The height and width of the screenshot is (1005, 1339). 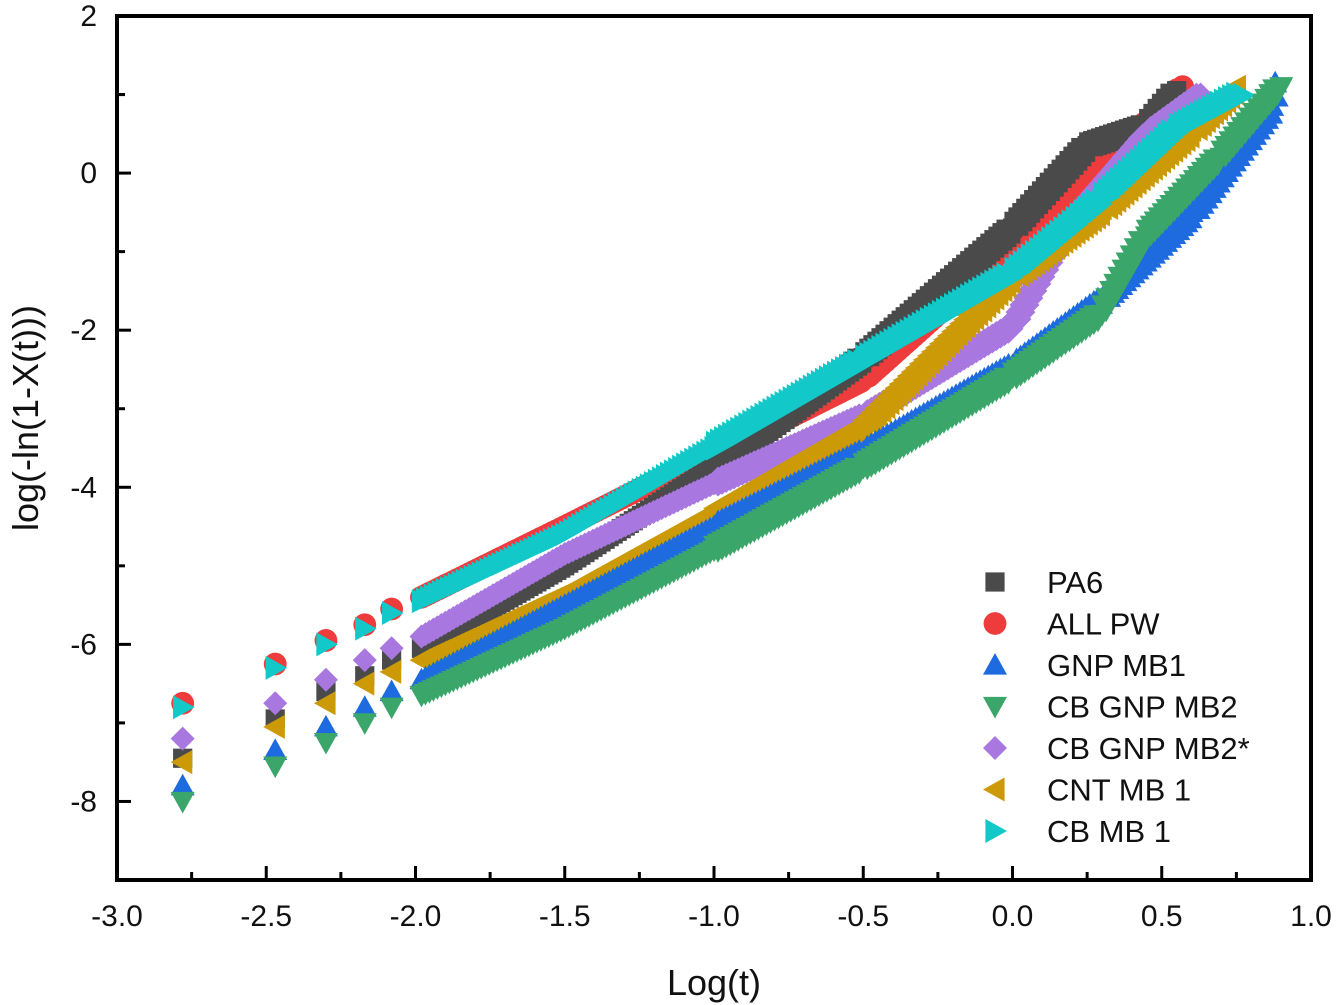 What do you see at coordinates (565, 916) in the screenshot?
I see `x-tick-label: -1.5` at bounding box center [565, 916].